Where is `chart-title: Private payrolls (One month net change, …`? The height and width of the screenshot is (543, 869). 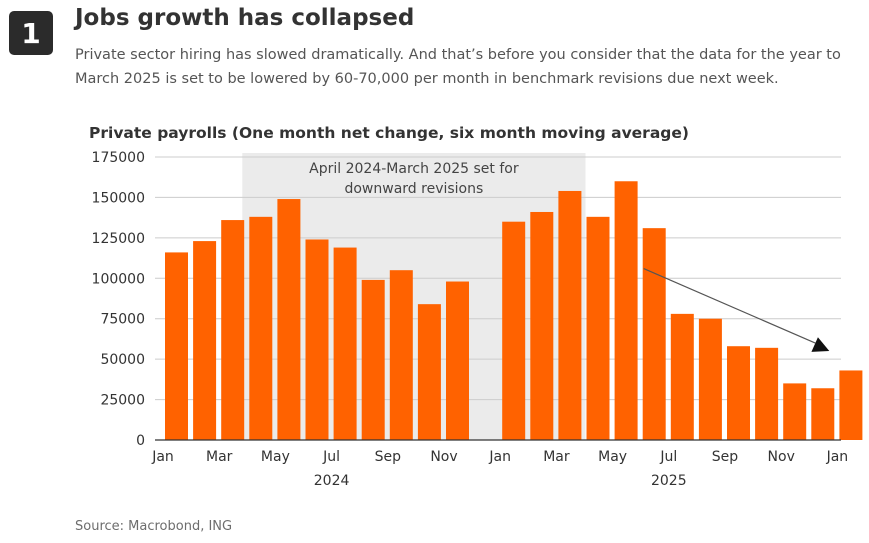 chart-title: Private payrolls (One month net change, … is located at coordinates (389, 133).